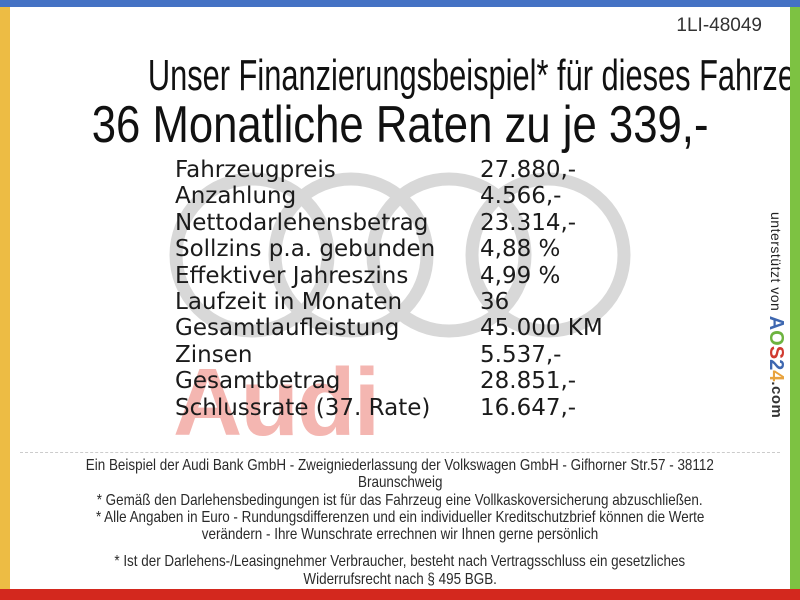 The height and width of the screenshot is (600, 800). I want to click on row-value: 16.647,-, so click(528, 407).